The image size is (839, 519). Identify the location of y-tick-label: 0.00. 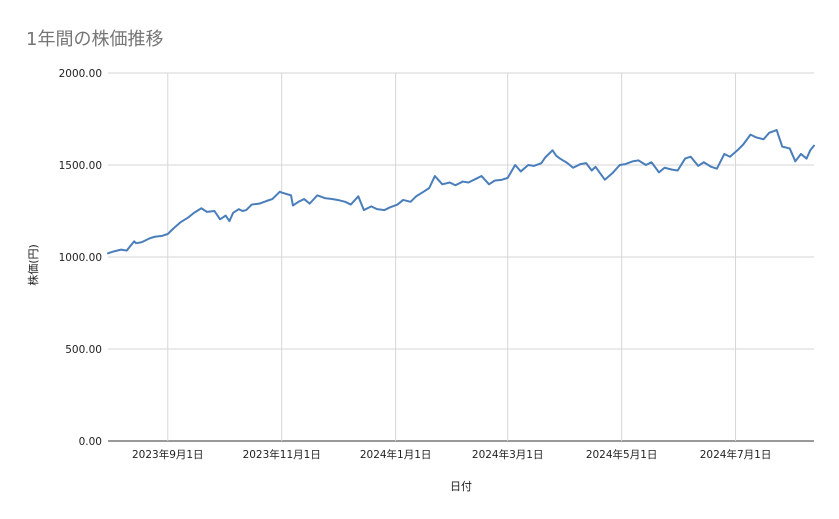
(90, 442).